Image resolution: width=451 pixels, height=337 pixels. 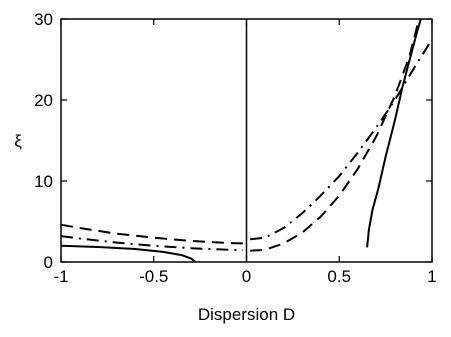 What do you see at coordinates (431, 276) in the screenshot?
I see `x-tick-label: 1` at bounding box center [431, 276].